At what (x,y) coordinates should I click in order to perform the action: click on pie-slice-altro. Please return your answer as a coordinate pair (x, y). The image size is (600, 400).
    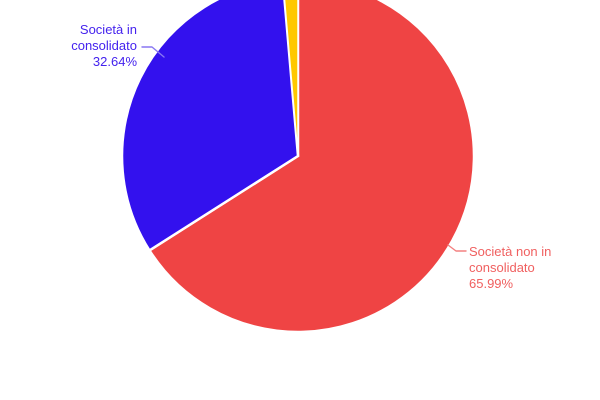
    Looking at the image, I should click on (291, 78).